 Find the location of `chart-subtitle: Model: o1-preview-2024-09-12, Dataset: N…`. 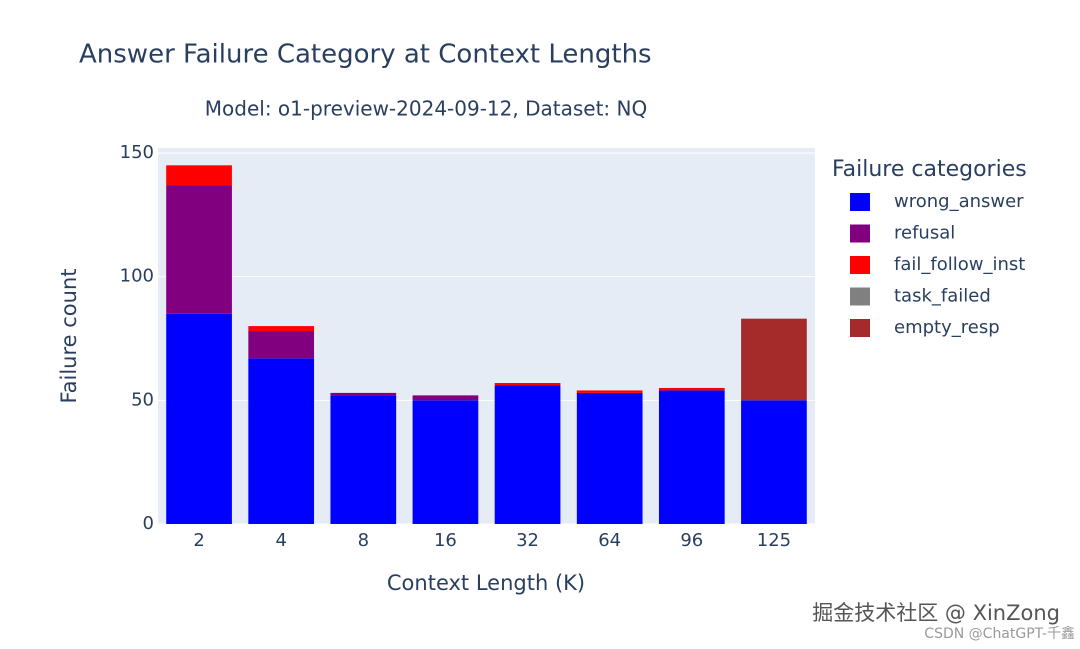

chart-subtitle: Model: o1-preview-2024-09-12, Dataset: N… is located at coordinates (426, 109).